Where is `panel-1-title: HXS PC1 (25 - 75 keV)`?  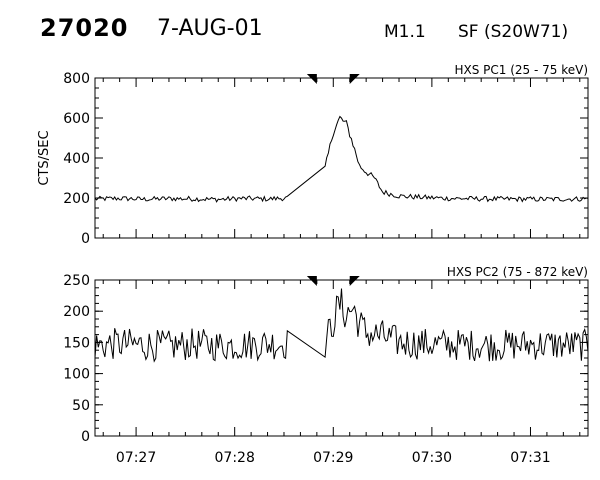
panel-1-title: HXS PC1 (25 - 75 keV) is located at coordinates (521, 70).